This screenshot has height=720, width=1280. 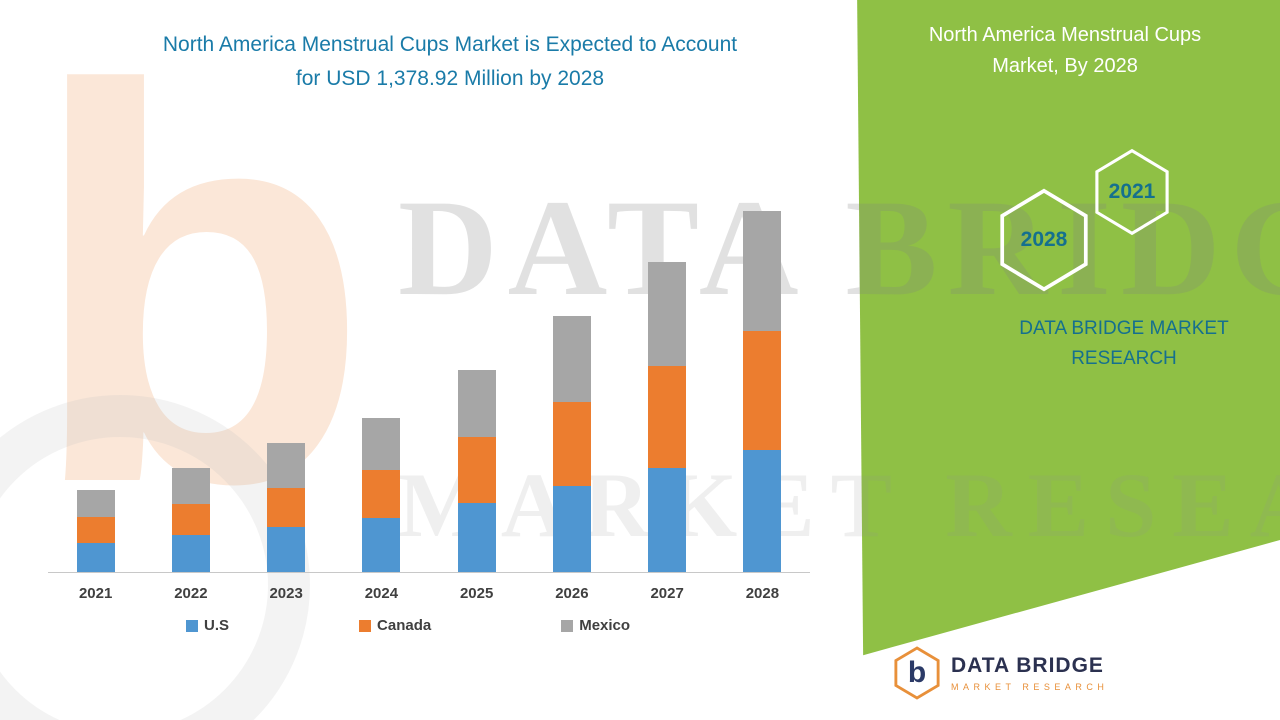 What do you see at coordinates (381, 593) in the screenshot?
I see `x-axis-label-2024: 2024` at bounding box center [381, 593].